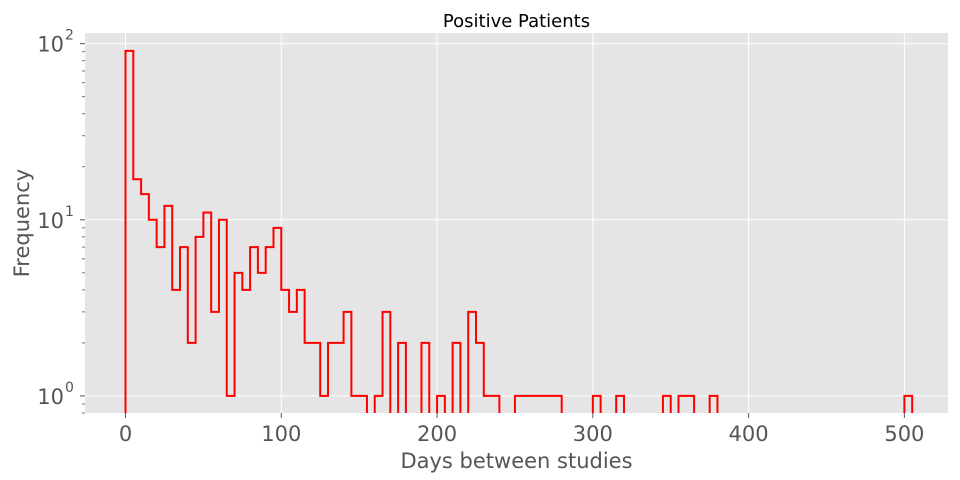 This screenshot has width=960, height=480. Describe the element at coordinates (22, 223) in the screenshot. I see `y-axis-label: Frequency` at that location.